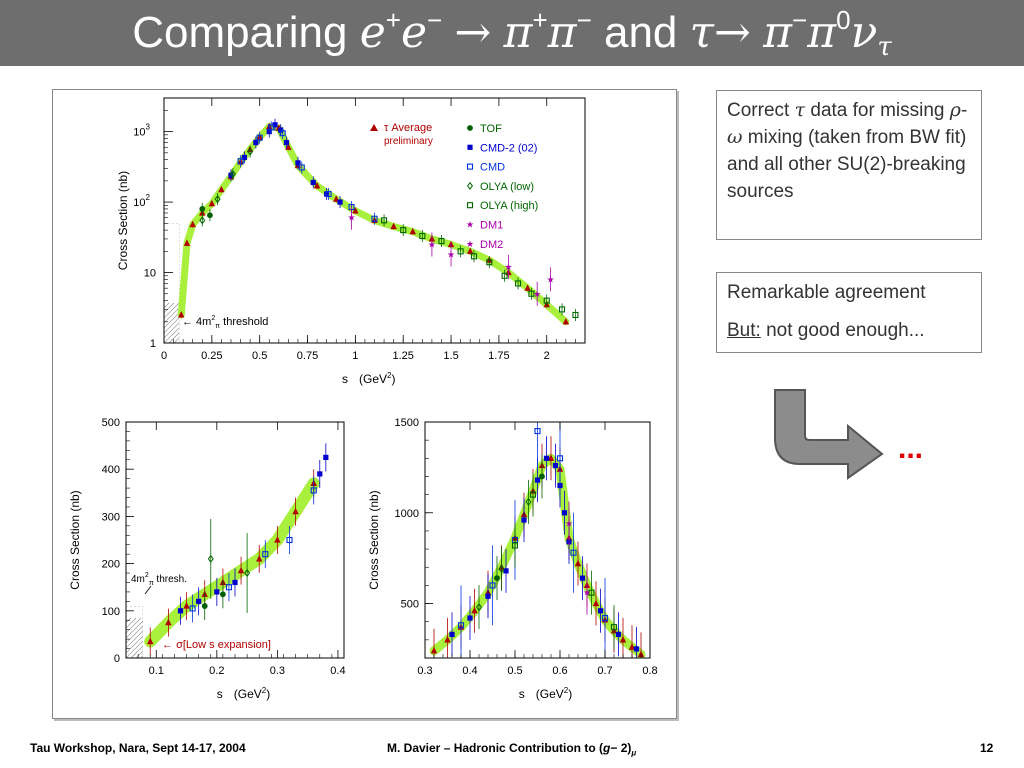 The height and width of the screenshot is (768, 1024). Describe the element at coordinates (829, 434) in the screenshot. I see `bent-arrow-icon` at that location.